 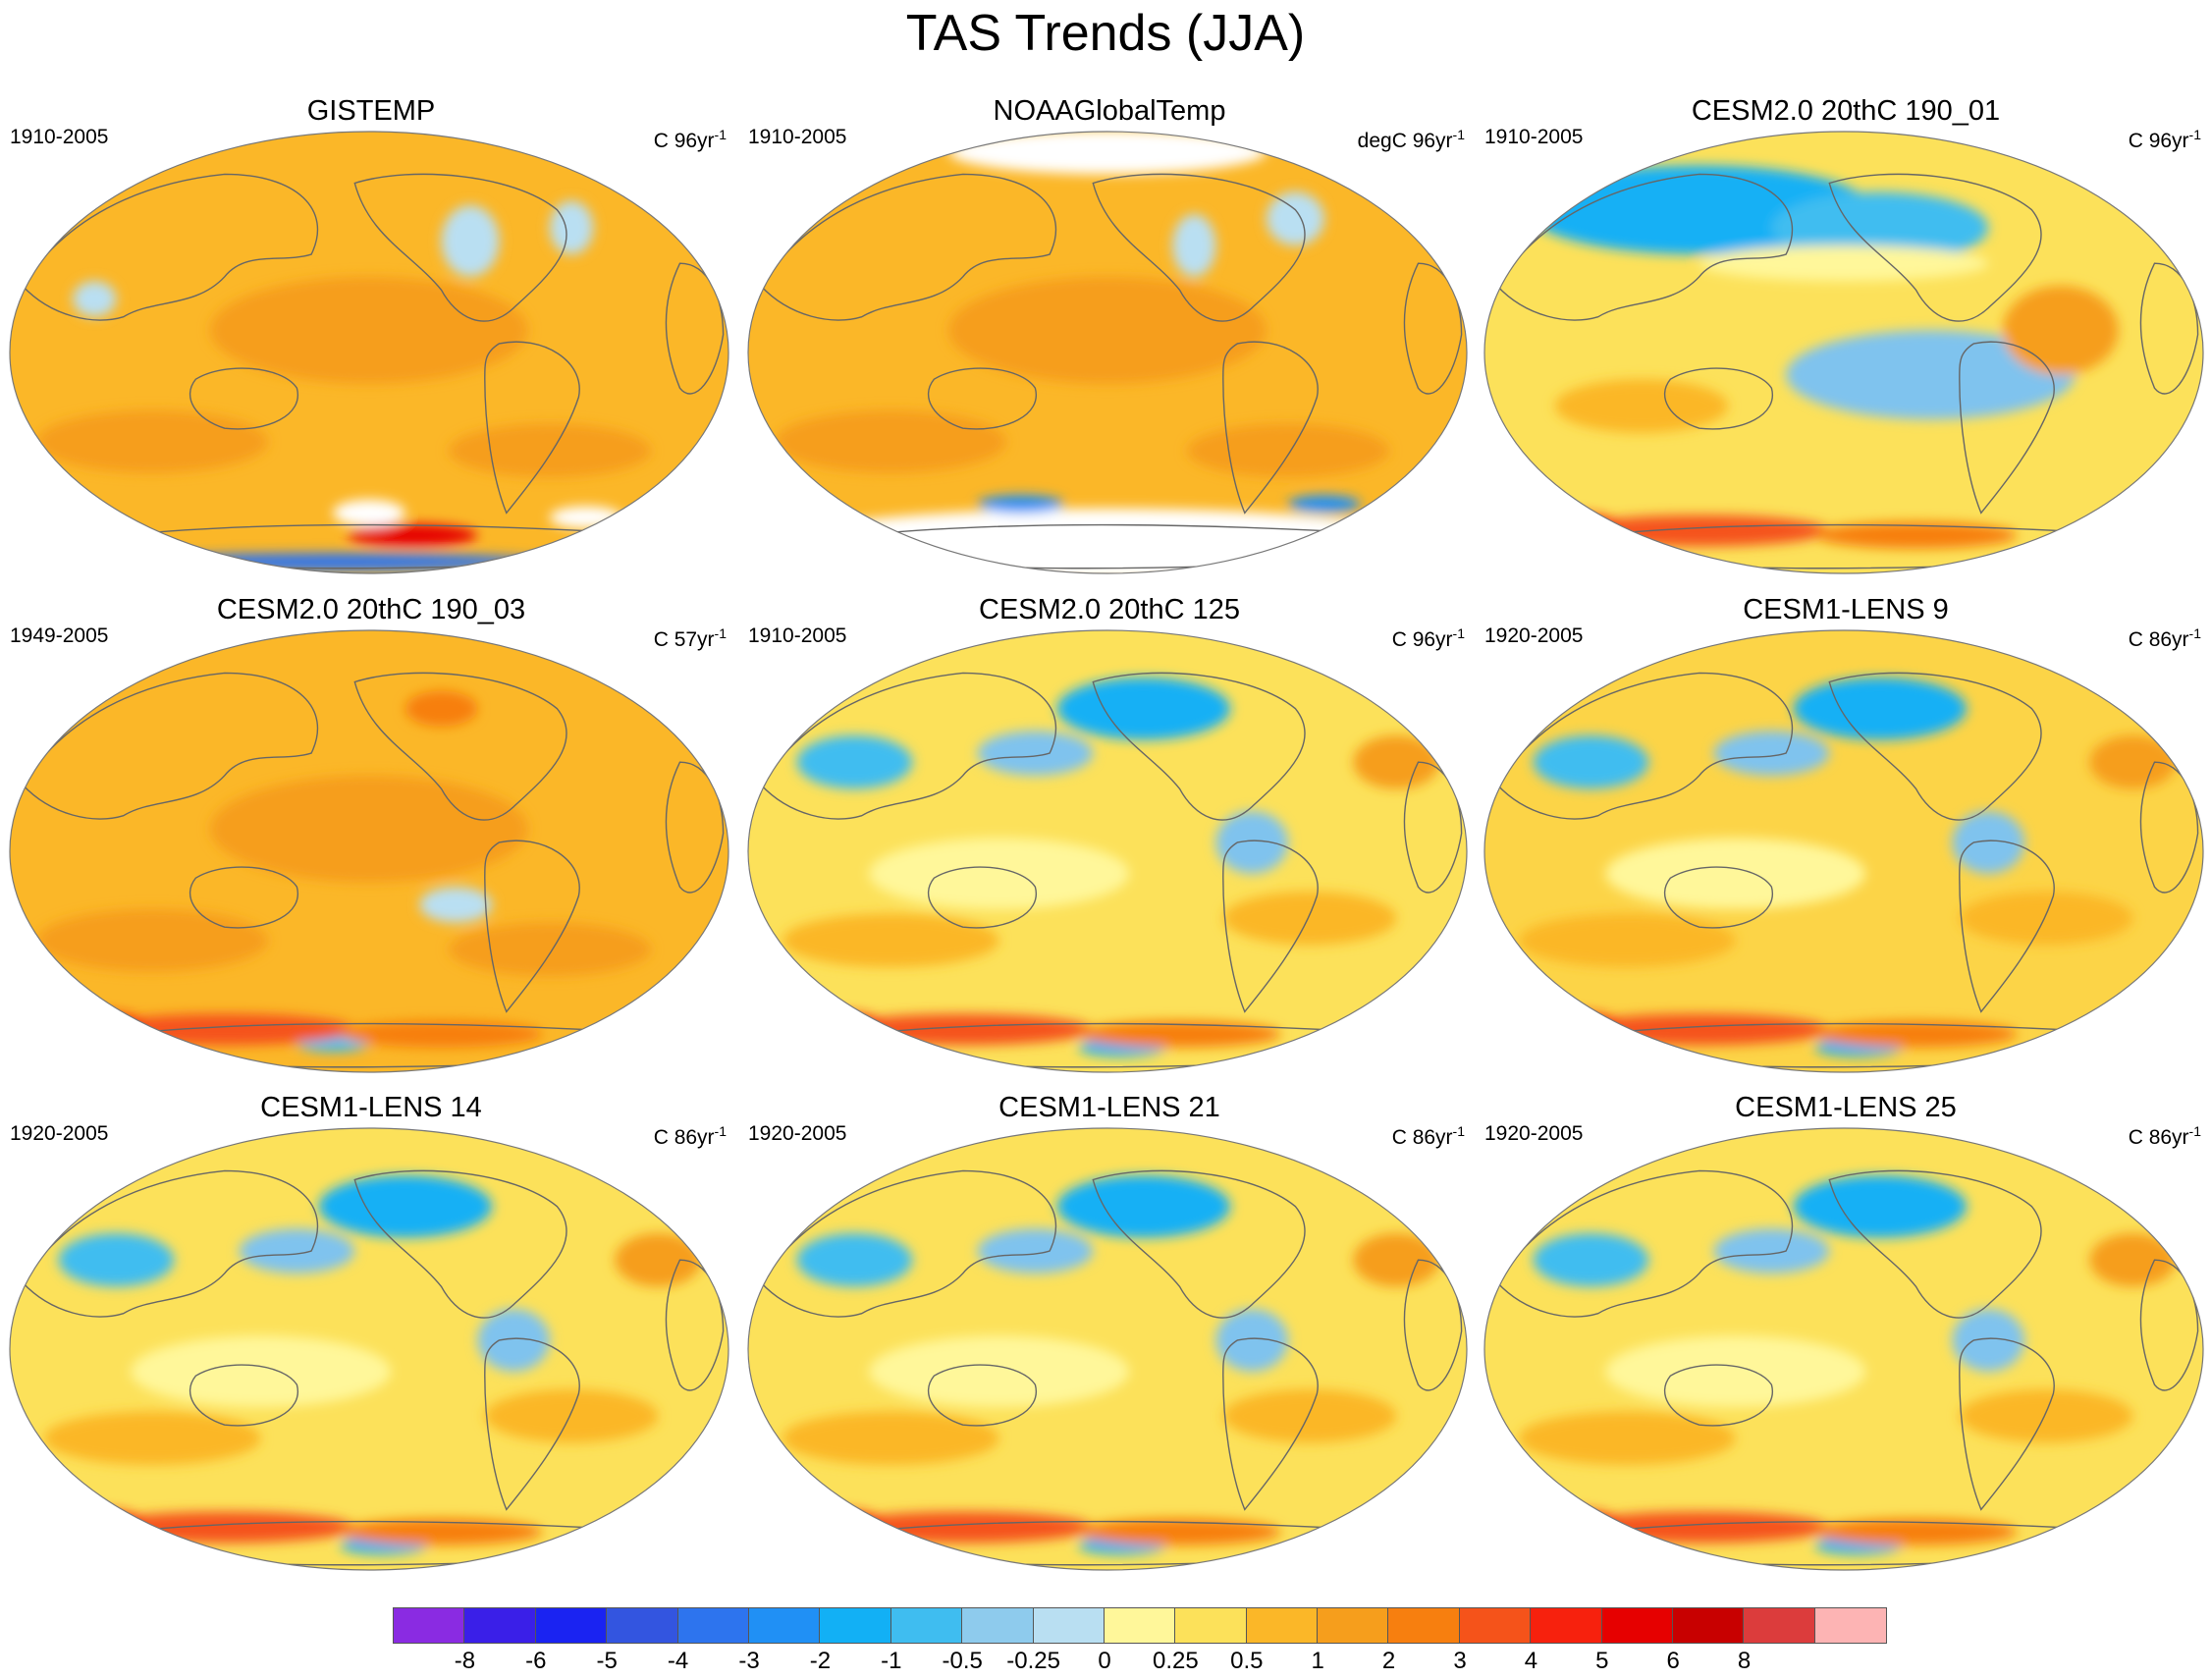 What do you see at coordinates (1673, 1661) in the screenshot?
I see `colorbar-tick-label: 6` at bounding box center [1673, 1661].